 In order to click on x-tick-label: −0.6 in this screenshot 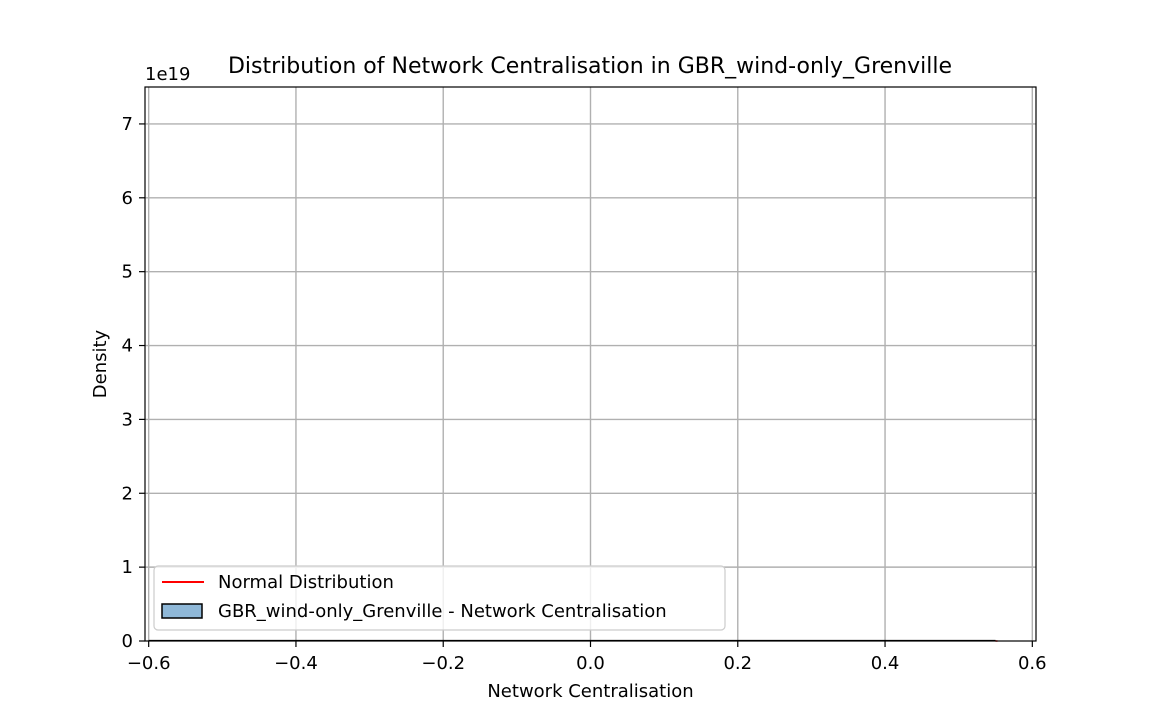, I will do `click(149, 663)`.